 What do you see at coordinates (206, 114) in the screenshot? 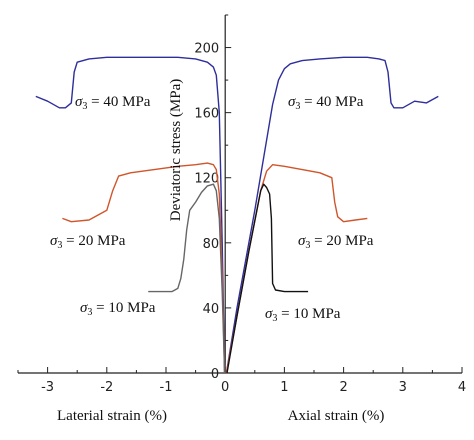
I see `y-tick-label: 160` at bounding box center [206, 114].